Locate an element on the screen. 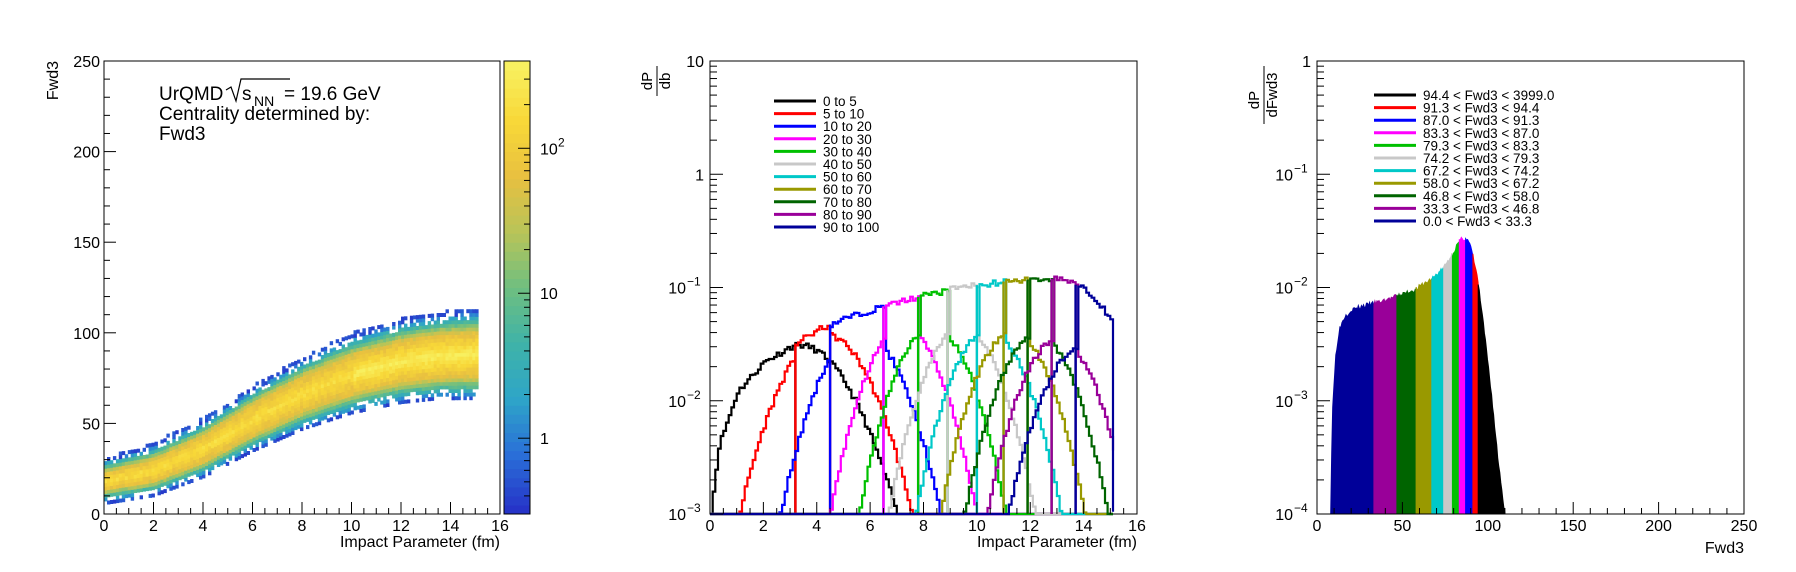 The image size is (1796, 572). colorbar-label-1: 1 is located at coordinates (544, 439).